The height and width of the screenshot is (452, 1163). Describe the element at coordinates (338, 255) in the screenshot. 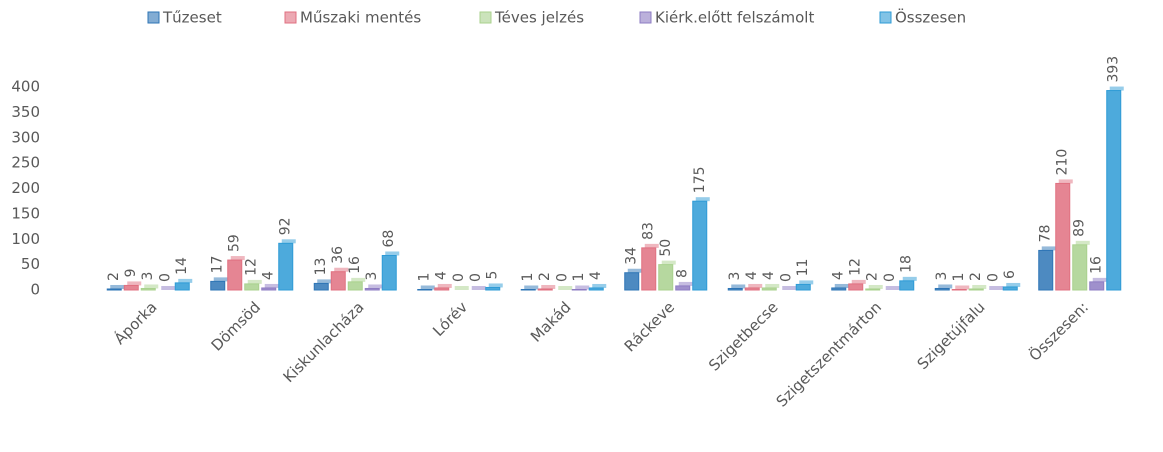

I see `value-label: 36` at that location.